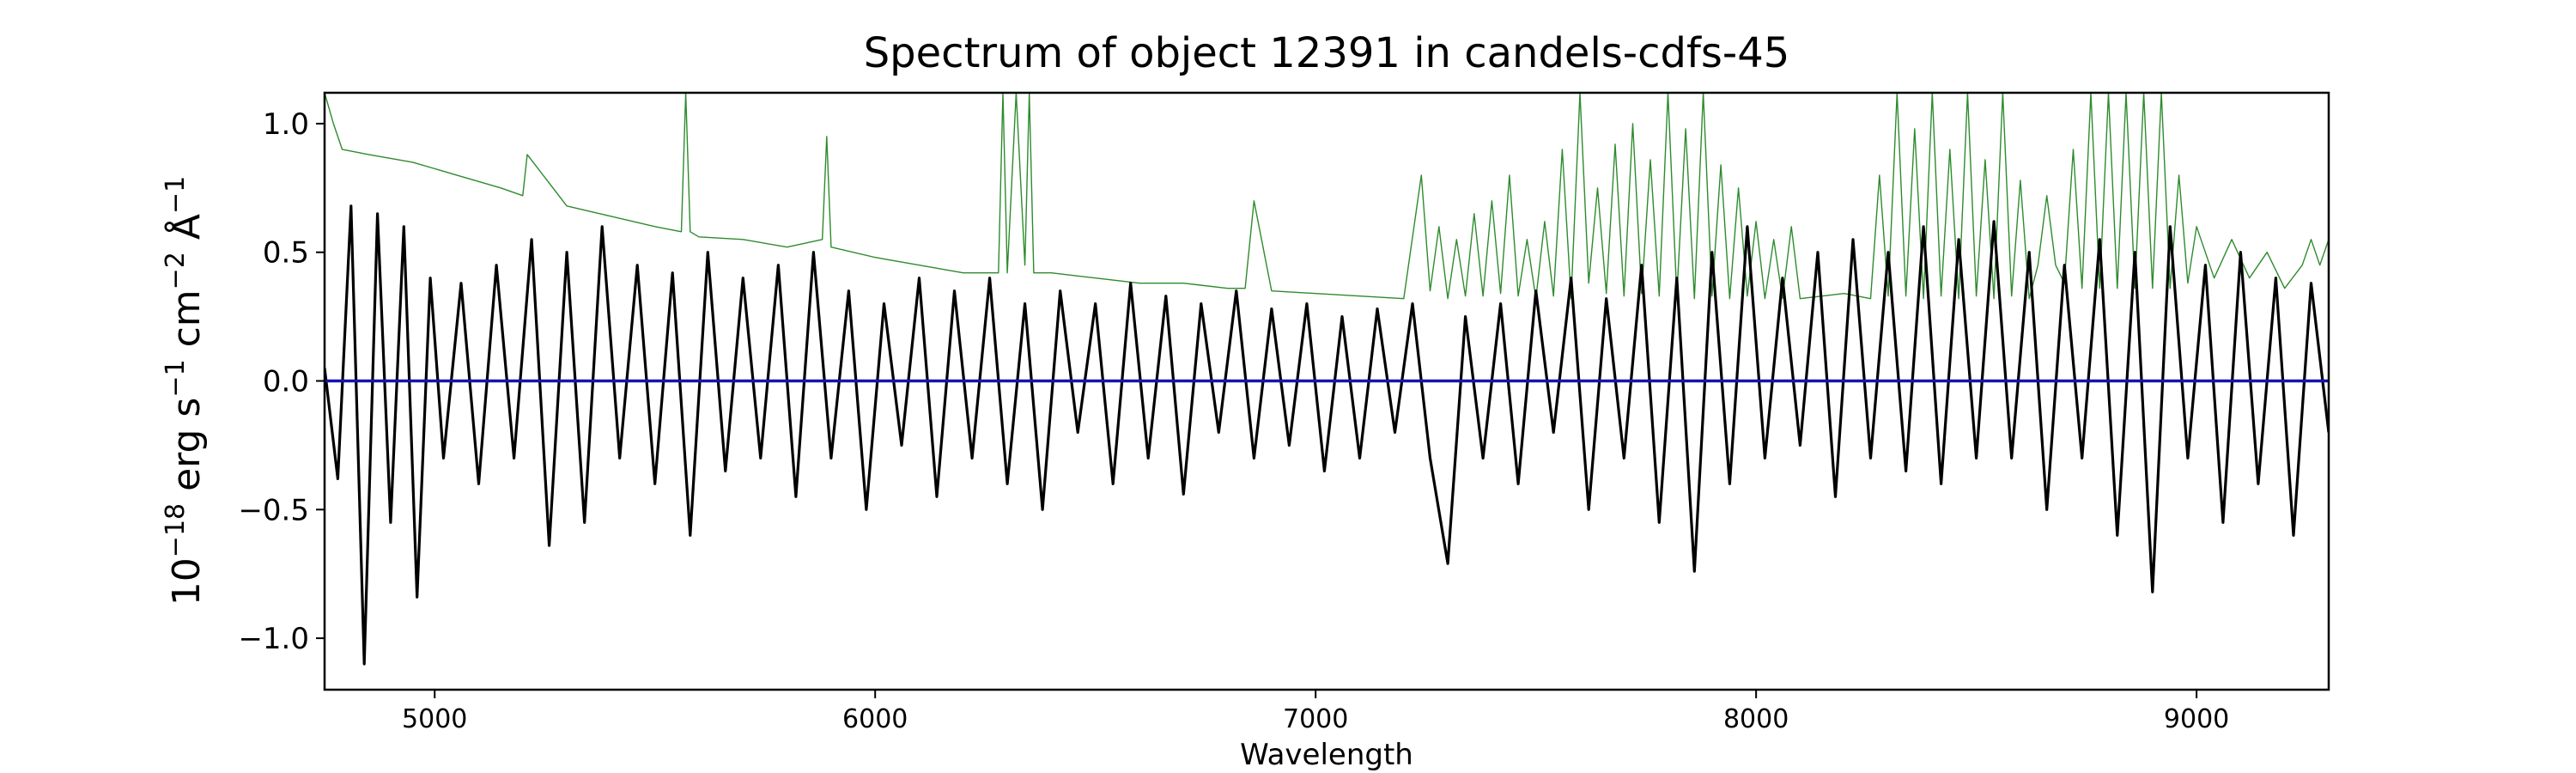 This screenshot has width=2576, height=773. I want to click on y-label-exp3: −1, so click(176, 195).